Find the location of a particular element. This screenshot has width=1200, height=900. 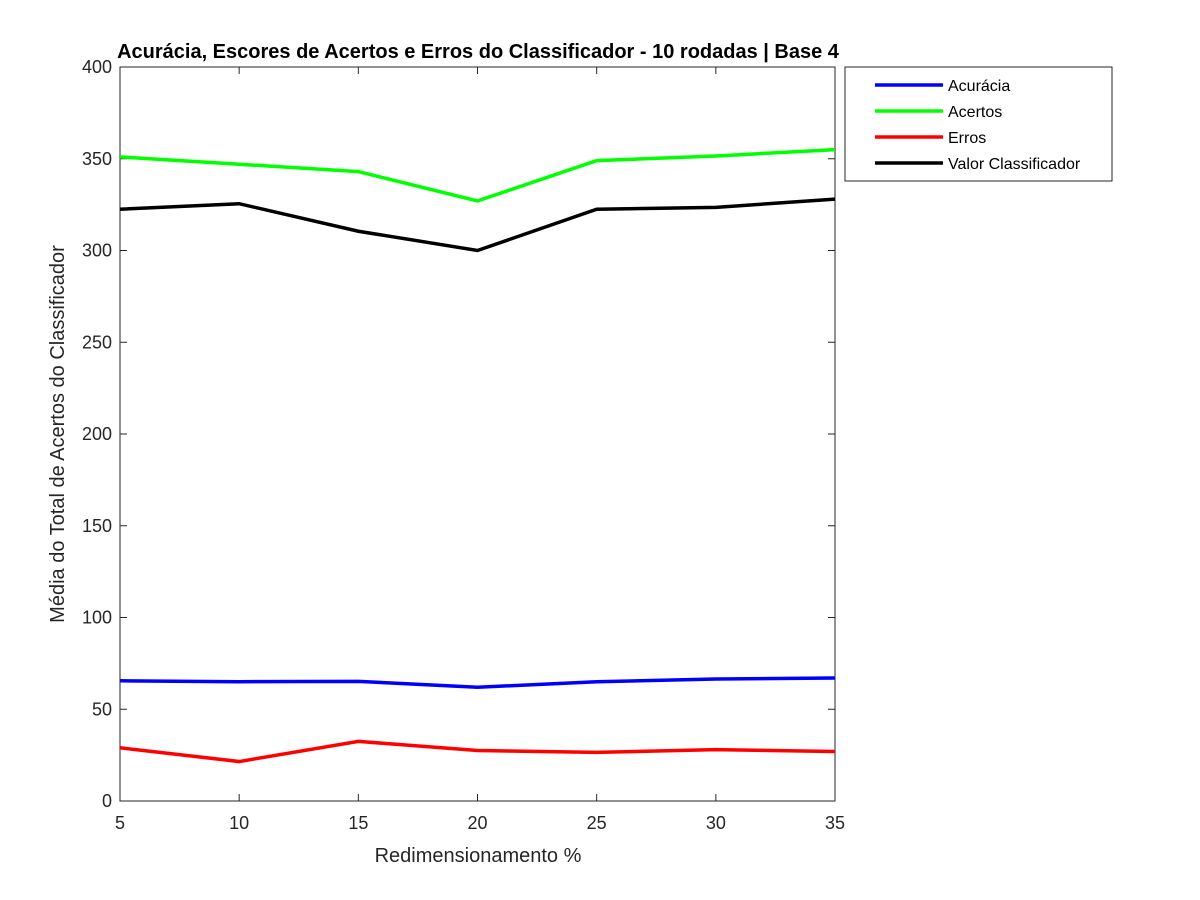

x-tick-label: 15 is located at coordinates (358, 823).